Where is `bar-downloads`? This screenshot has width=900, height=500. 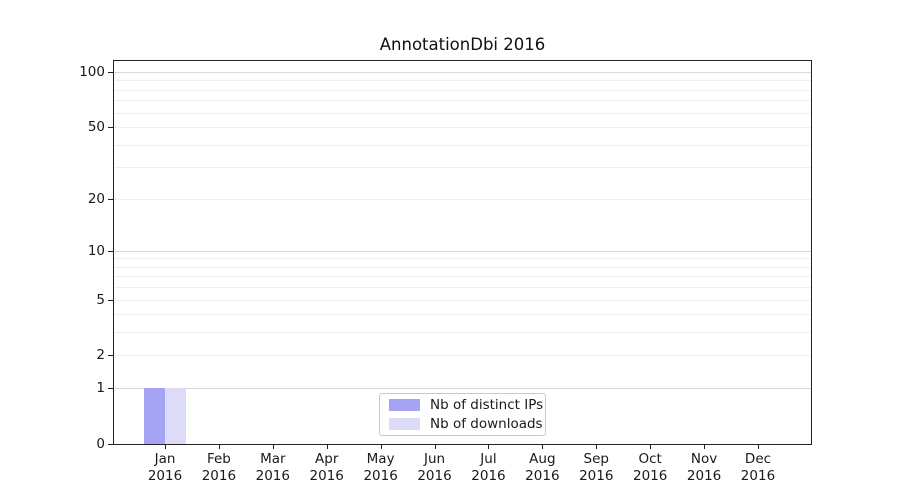
bar-downloads is located at coordinates (175, 416).